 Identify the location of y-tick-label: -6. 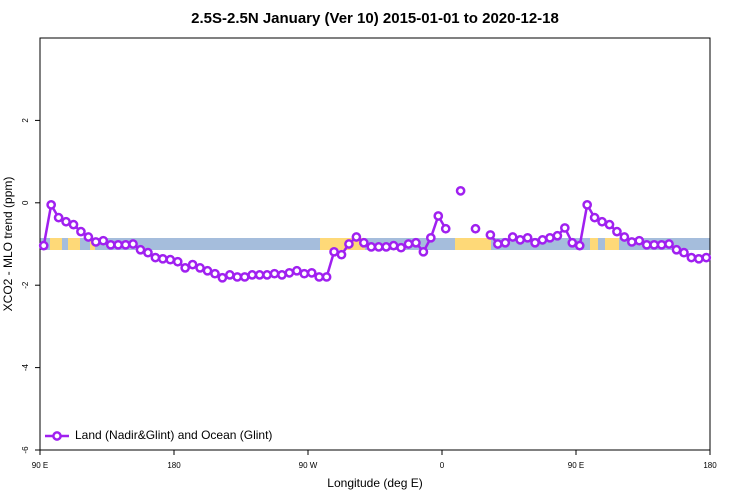
(25, 450).